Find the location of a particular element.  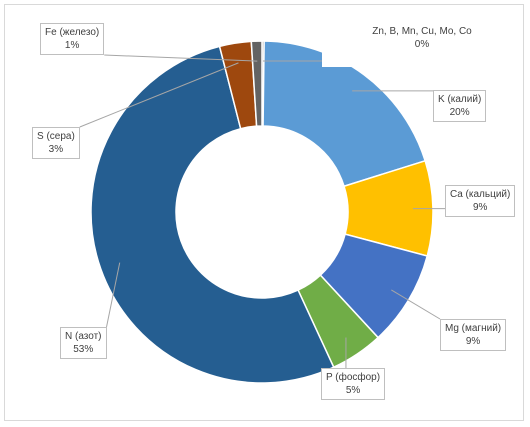

label-fe: Fe (железо) 1% is located at coordinates (72, 39).